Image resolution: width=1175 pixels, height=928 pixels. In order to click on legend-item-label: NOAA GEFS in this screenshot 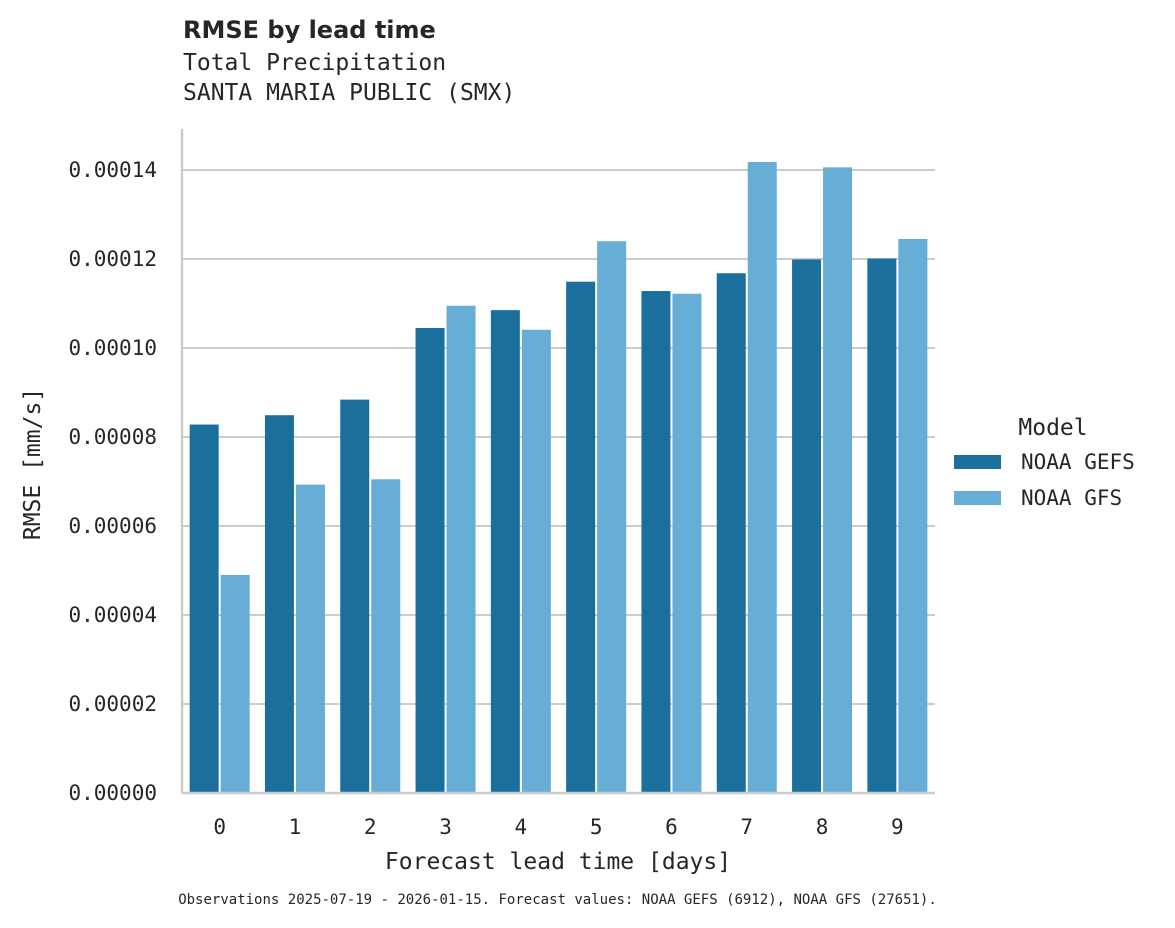, I will do `click(1078, 462)`.